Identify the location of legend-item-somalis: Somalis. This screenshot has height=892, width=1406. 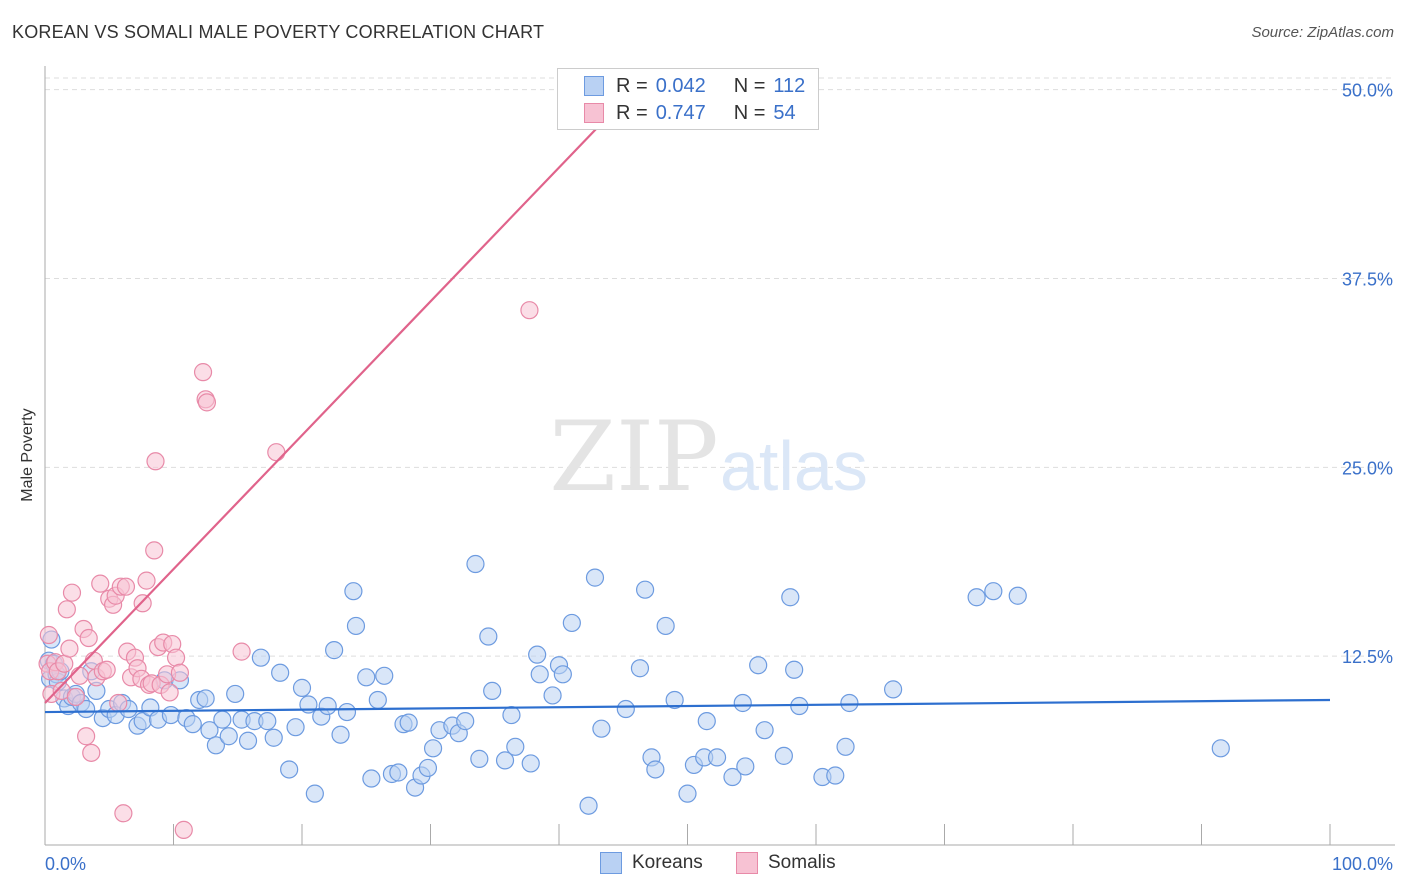
(786, 863).